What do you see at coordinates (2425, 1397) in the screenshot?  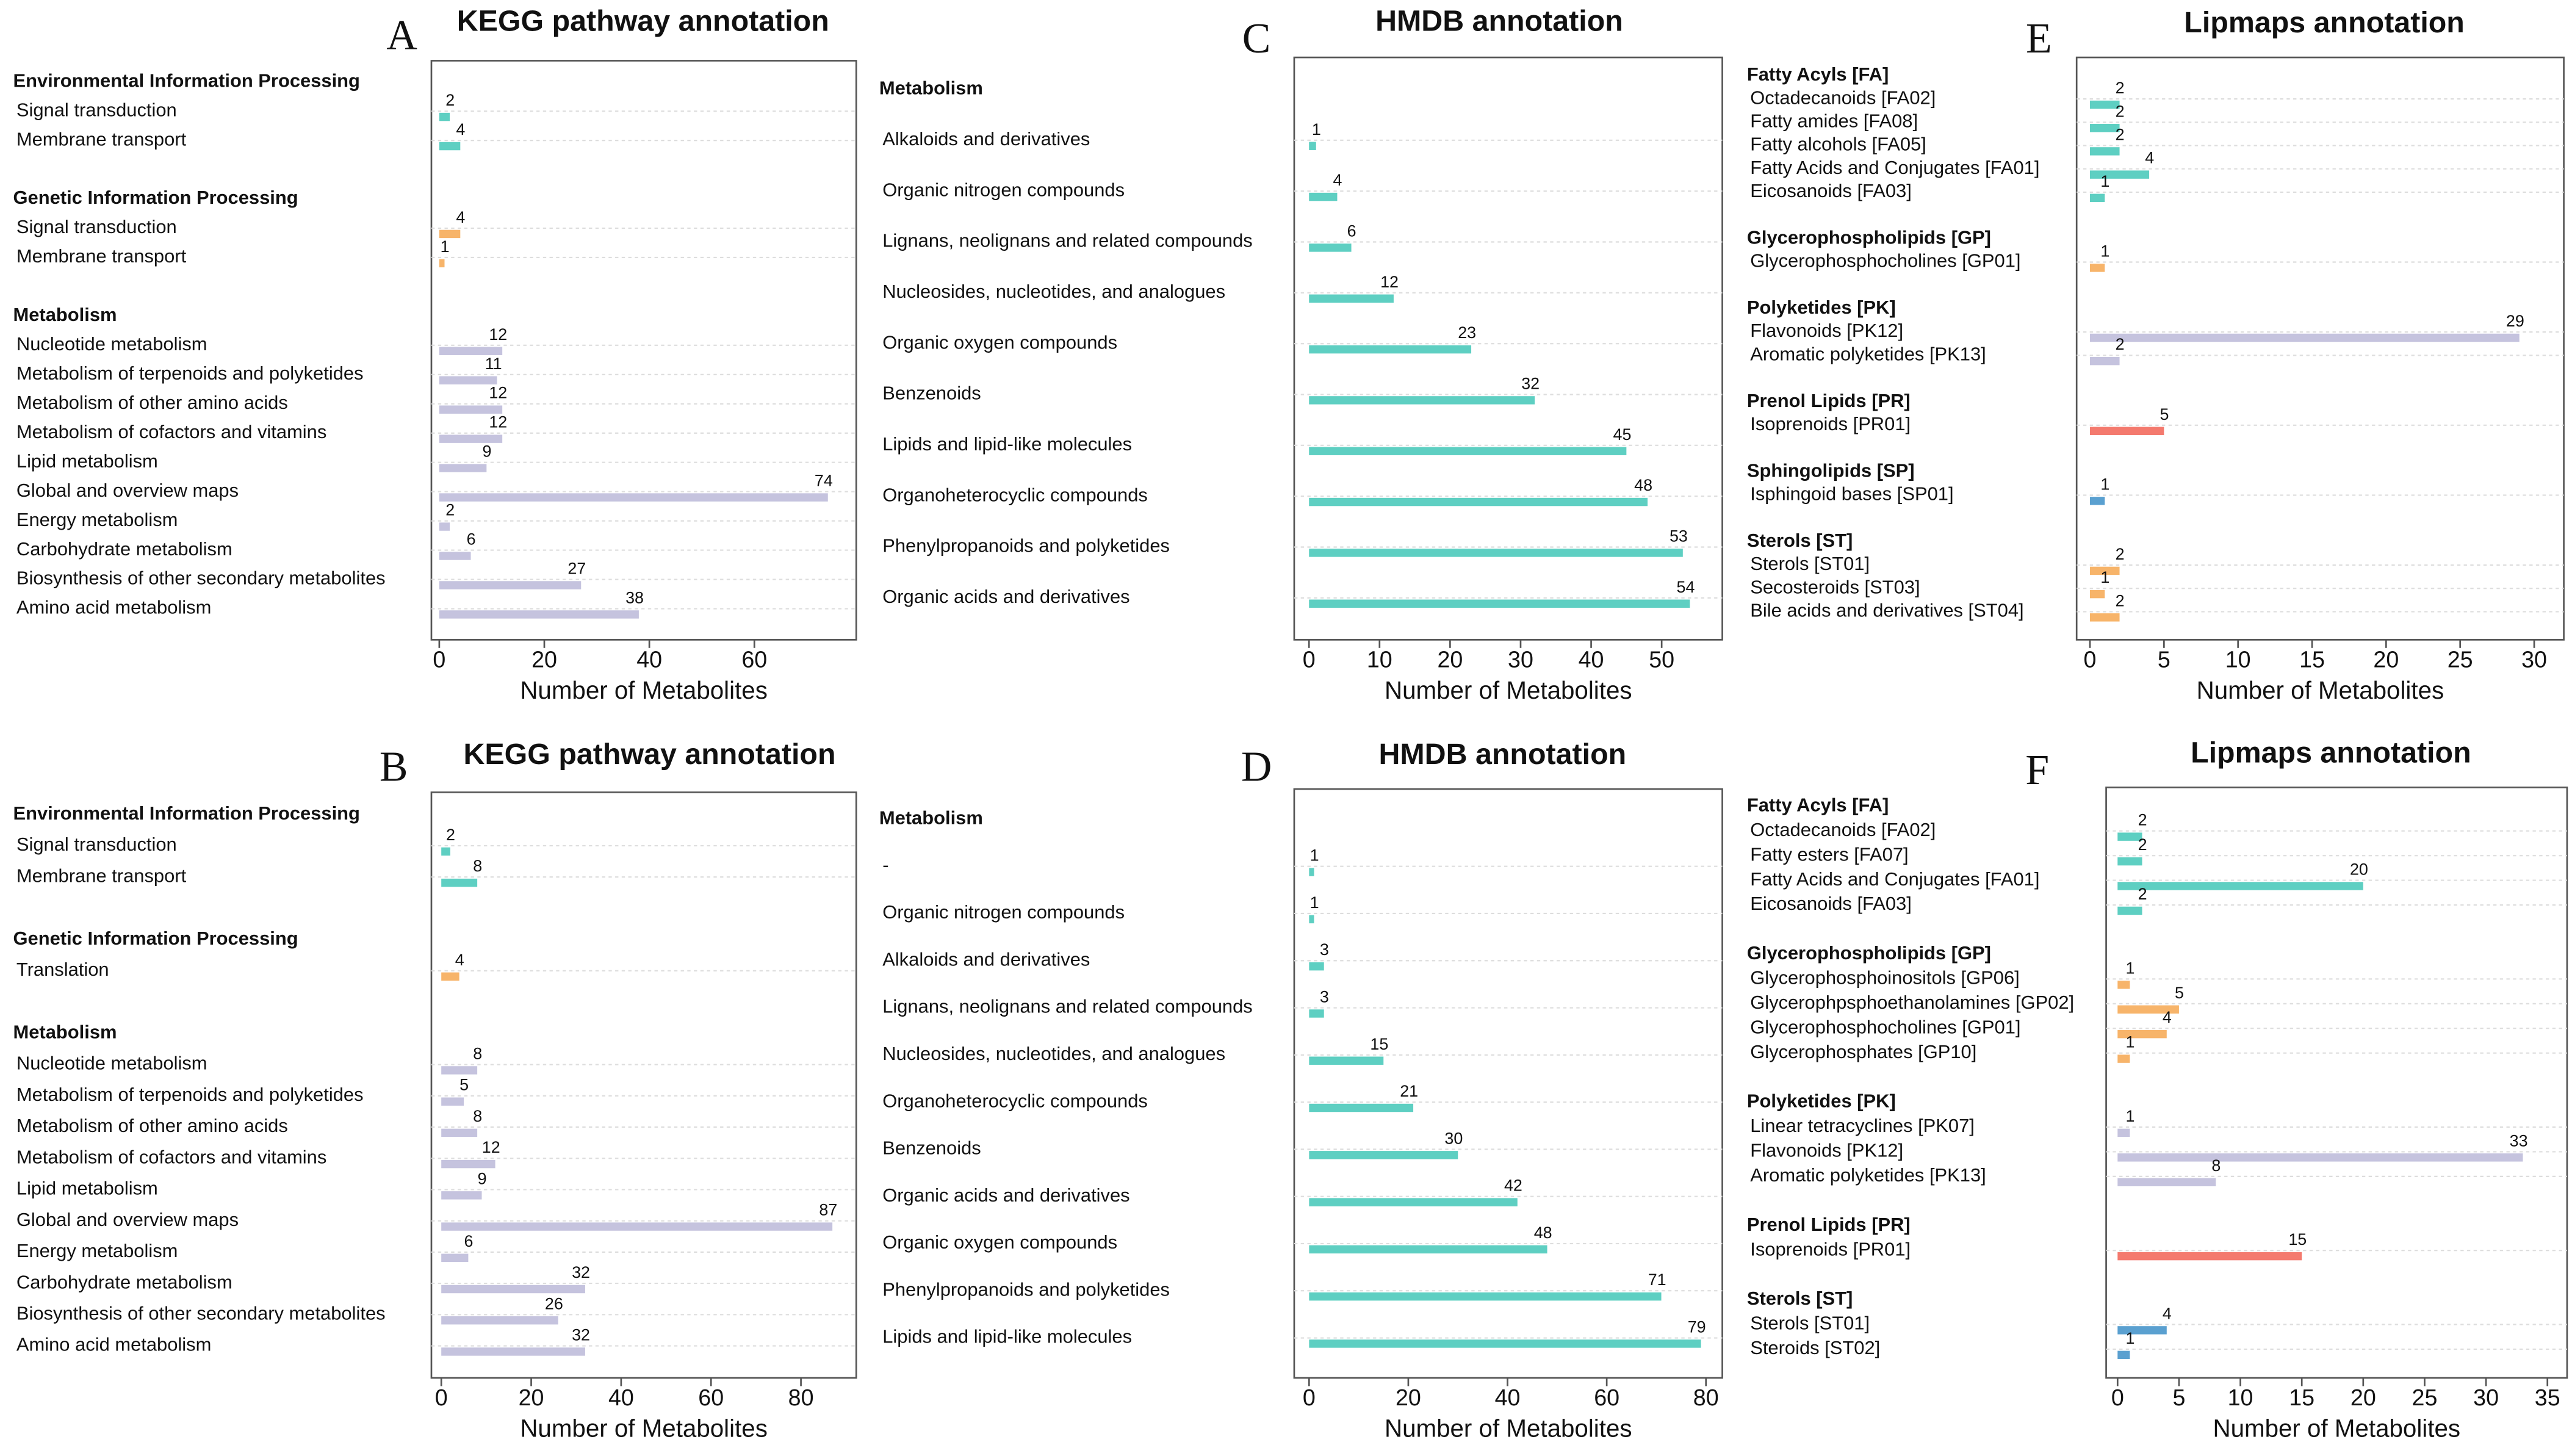 I see `x-tick-label: 25` at bounding box center [2425, 1397].